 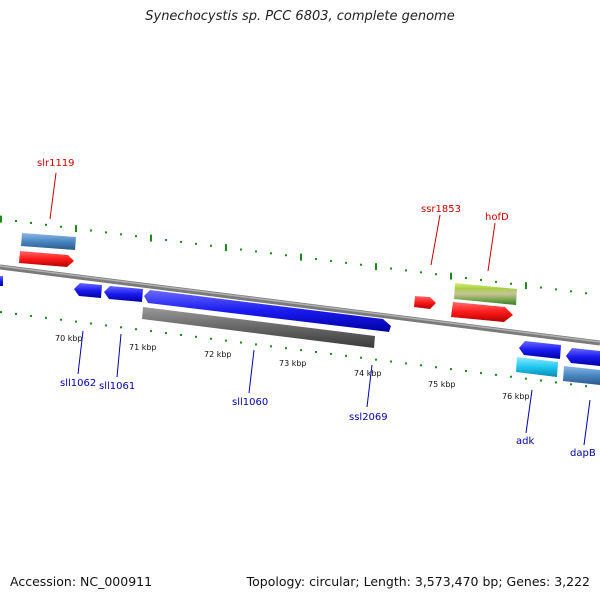 I want to click on scale-label: 71 kbp, so click(x=143, y=347).